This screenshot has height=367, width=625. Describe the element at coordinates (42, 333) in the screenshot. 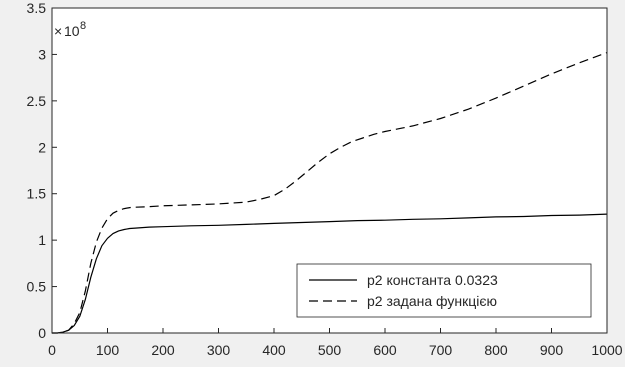

I see `y-tick-label: 0` at that location.